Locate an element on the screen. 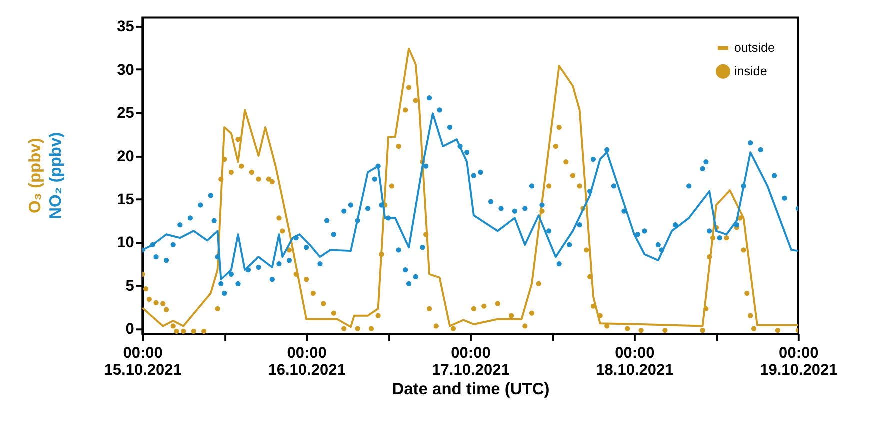  y-tick-label: 15 is located at coordinates (126, 200).